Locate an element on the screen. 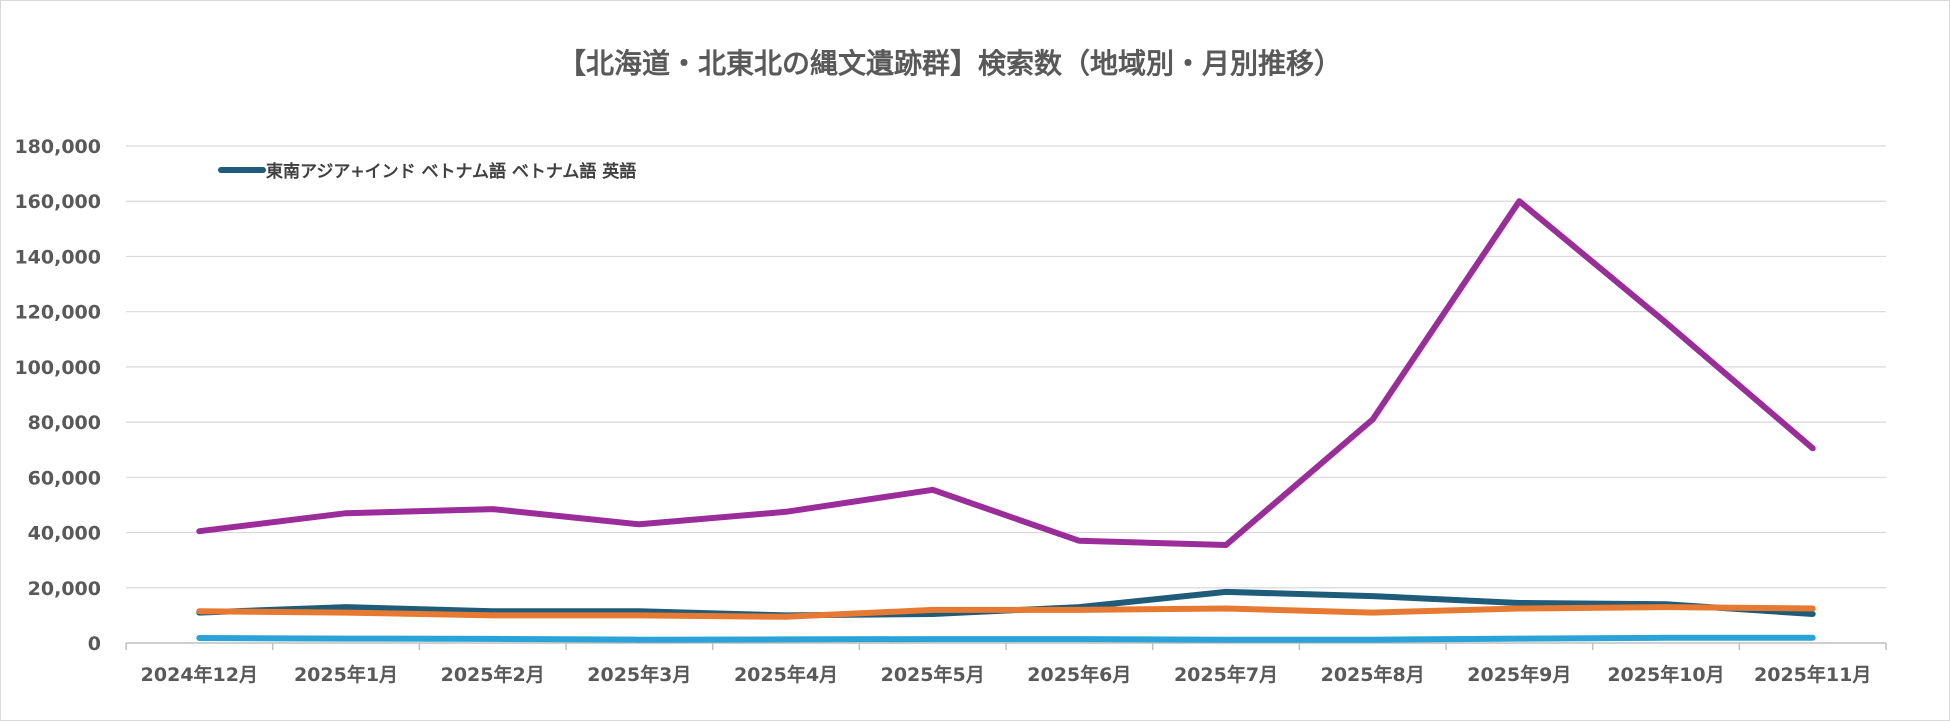 The width and height of the screenshot is (1950, 725). y-tick-label: 0 is located at coordinates (94, 644).